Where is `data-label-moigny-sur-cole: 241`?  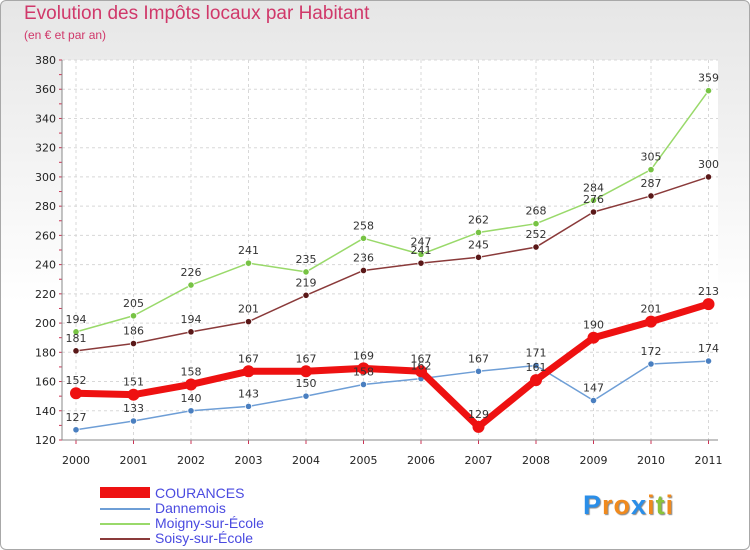 data-label-moigny-sur-cole: 241 is located at coordinates (248, 250).